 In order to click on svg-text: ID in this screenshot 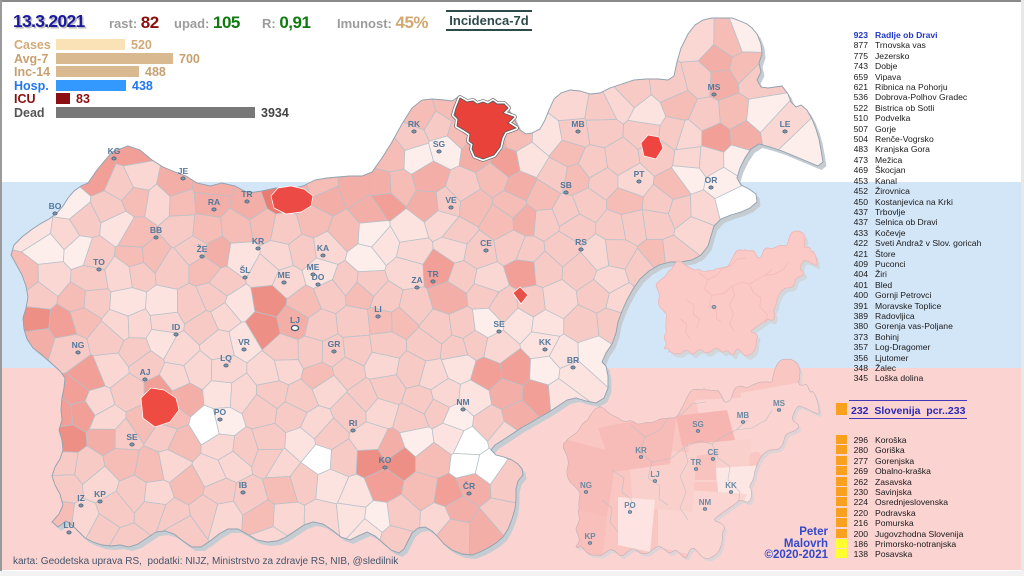, I will do `click(176, 327)`.